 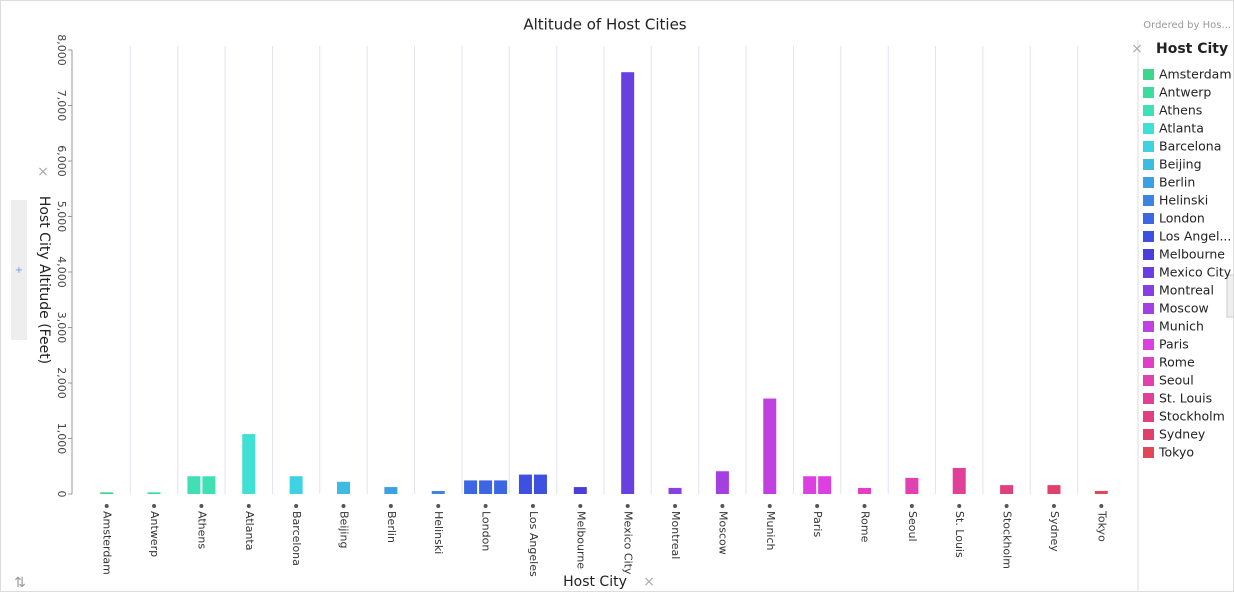 What do you see at coordinates (628, 543) in the screenshot?
I see `x-tick-label: Mexico City` at bounding box center [628, 543].